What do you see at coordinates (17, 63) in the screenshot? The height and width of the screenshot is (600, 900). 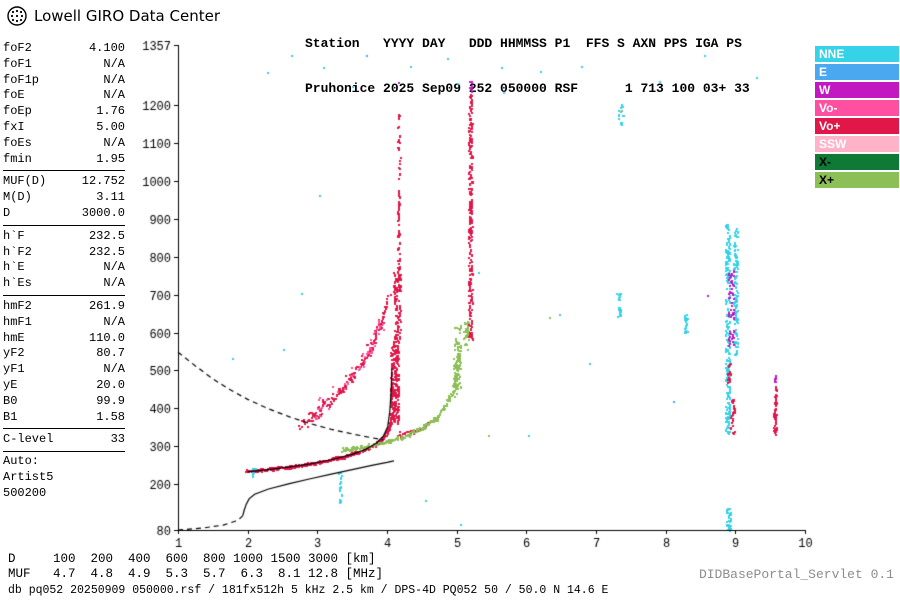 I see `param-label: foF1` at bounding box center [17, 63].